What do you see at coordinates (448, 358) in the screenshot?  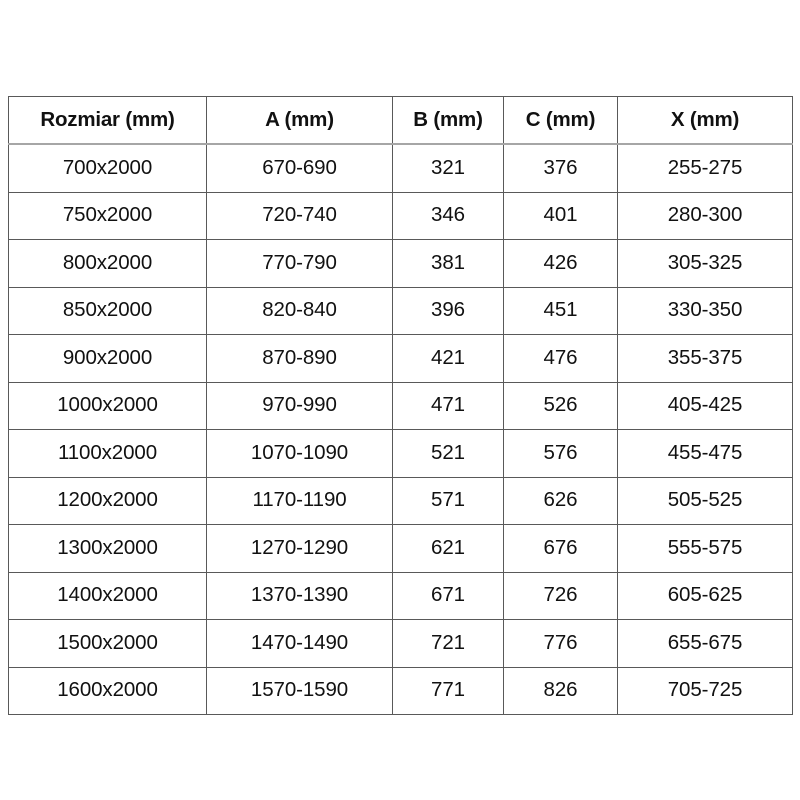 I see `table-cell-b: 421` at bounding box center [448, 358].